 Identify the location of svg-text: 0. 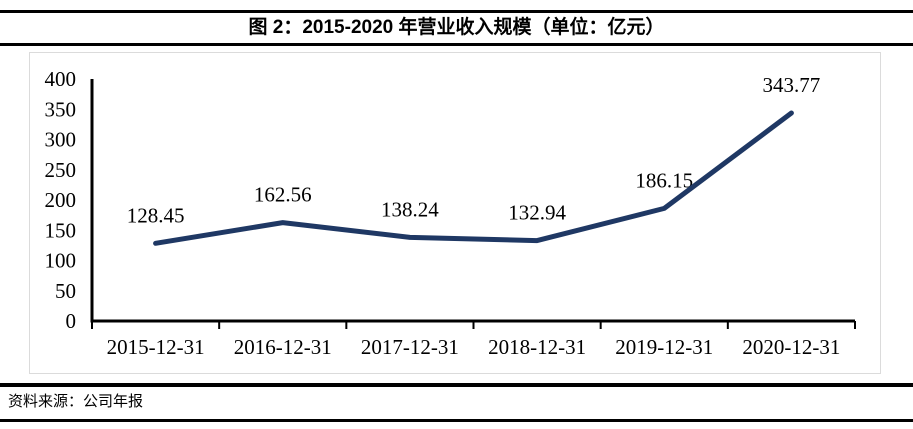
(71, 321).